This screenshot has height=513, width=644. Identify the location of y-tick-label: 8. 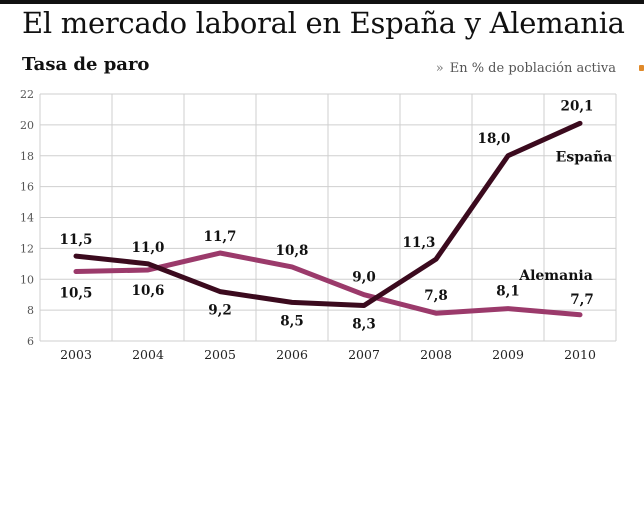
(30, 310).